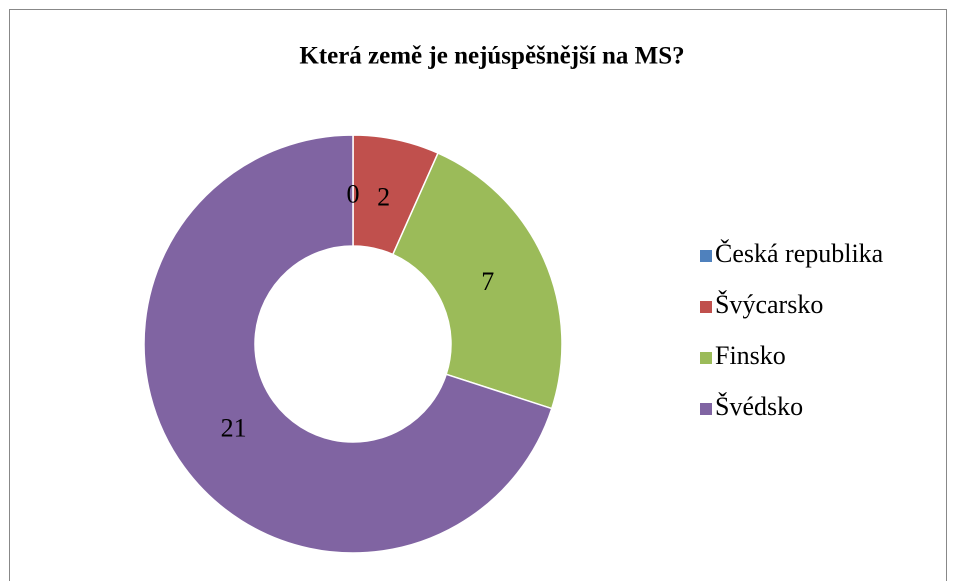 The width and height of the screenshot is (956, 581). What do you see at coordinates (477, 281) in the screenshot?
I see `donut-slice` at bounding box center [477, 281].